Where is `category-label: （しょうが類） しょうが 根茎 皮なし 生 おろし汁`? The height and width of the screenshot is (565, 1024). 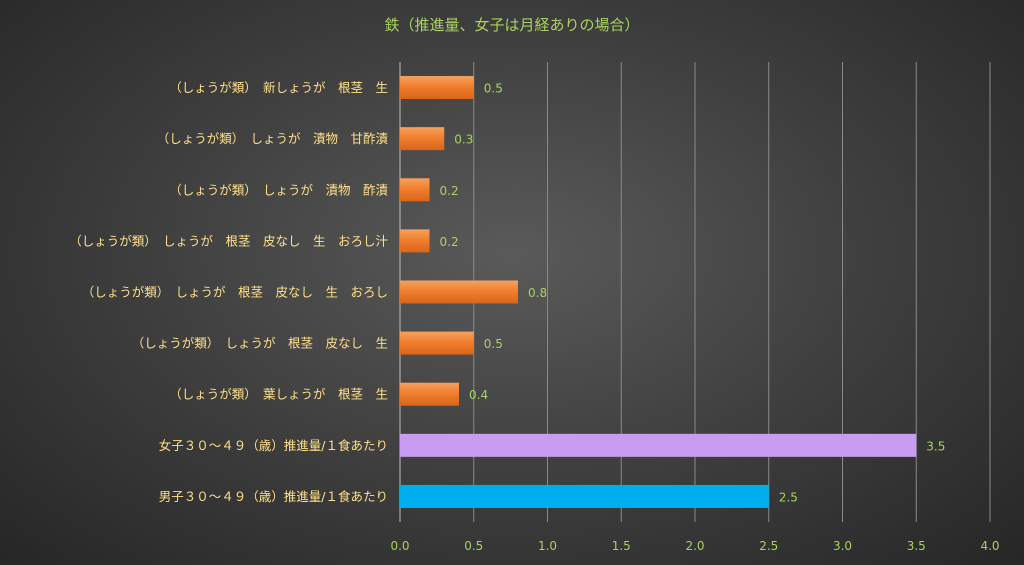
category-label: （しょうが類） しょうが 根茎 皮なし 生 おろし汁 is located at coordinates (228, 240).